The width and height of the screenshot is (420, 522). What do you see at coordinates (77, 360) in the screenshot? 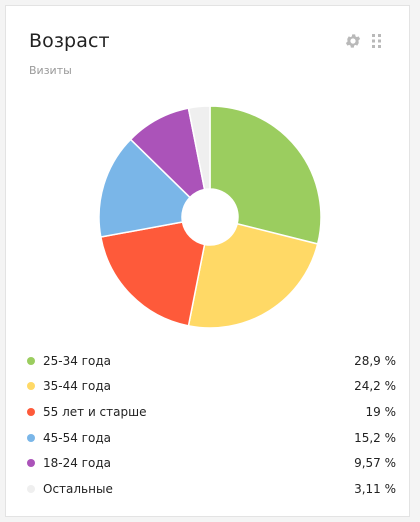
I see `legend-label: 25-34 года` at bounding box center [77, 360].